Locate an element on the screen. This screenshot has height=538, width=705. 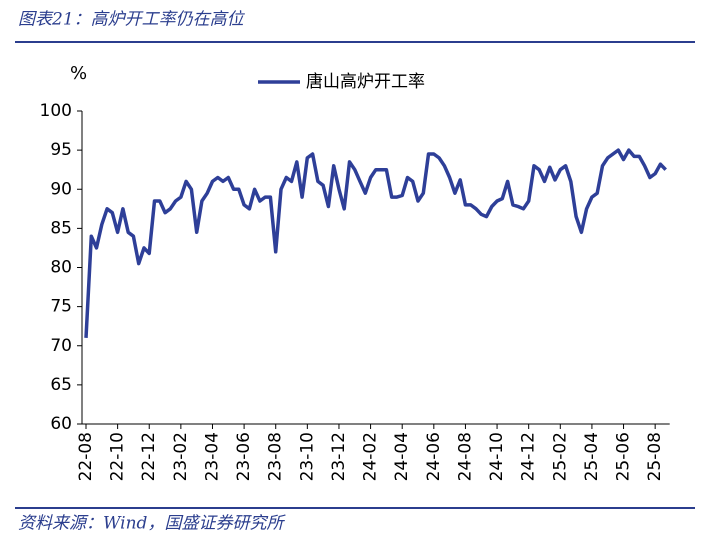
y-tick-label: 95 is located at coordinates (61, 150).